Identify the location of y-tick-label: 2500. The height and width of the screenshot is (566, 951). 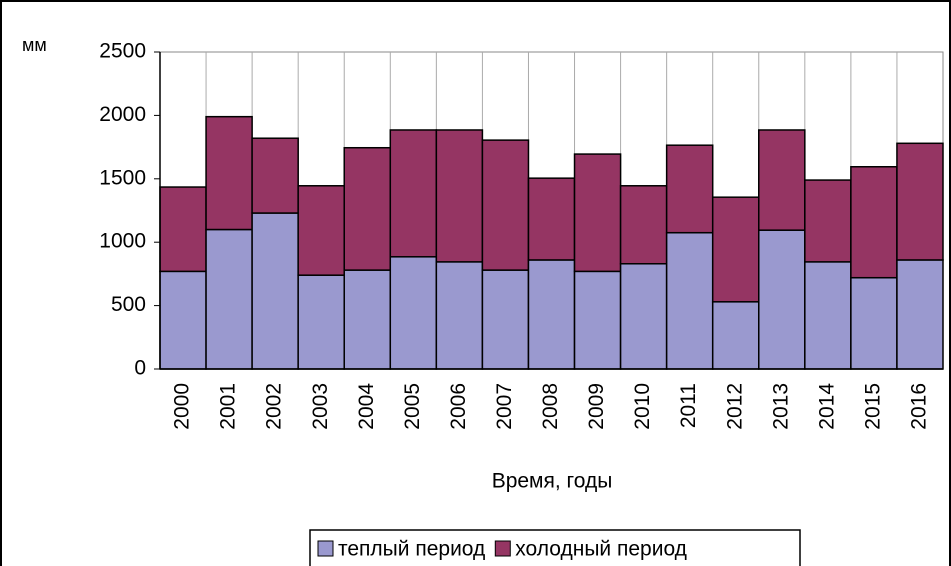
(122, 51).